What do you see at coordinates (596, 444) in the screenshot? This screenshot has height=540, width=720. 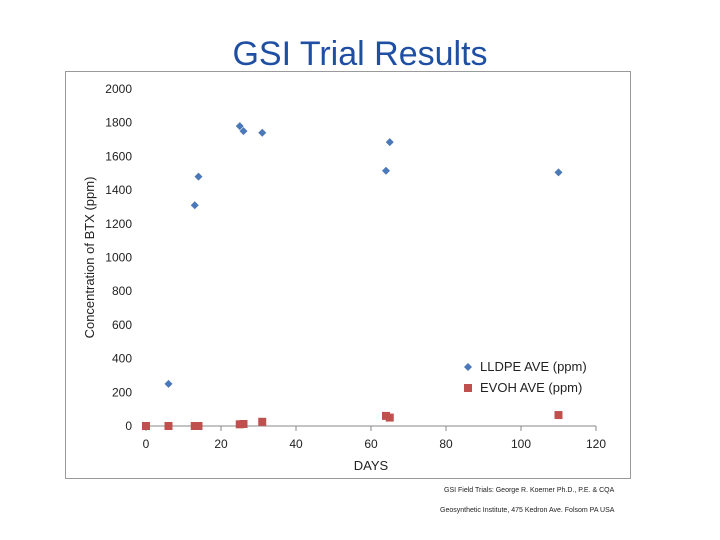 I see `x-tick-label: 120` at bounding box center [596, 444].